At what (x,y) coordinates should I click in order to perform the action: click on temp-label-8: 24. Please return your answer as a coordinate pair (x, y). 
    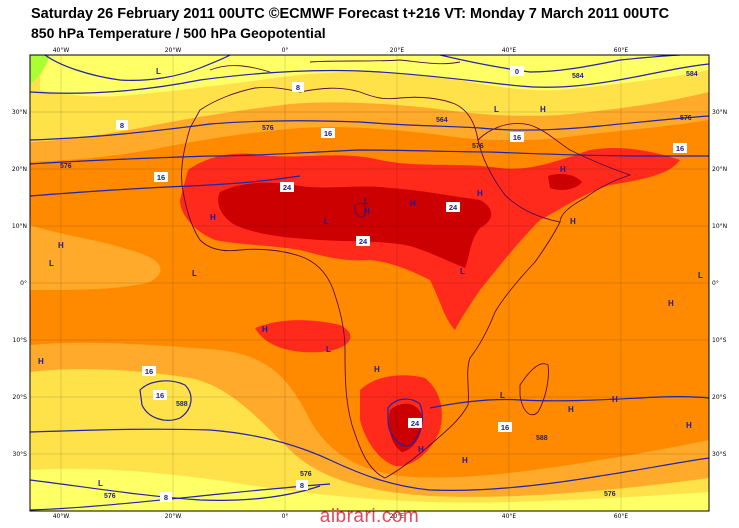
    Looking at the image, I should click on (363, 241).